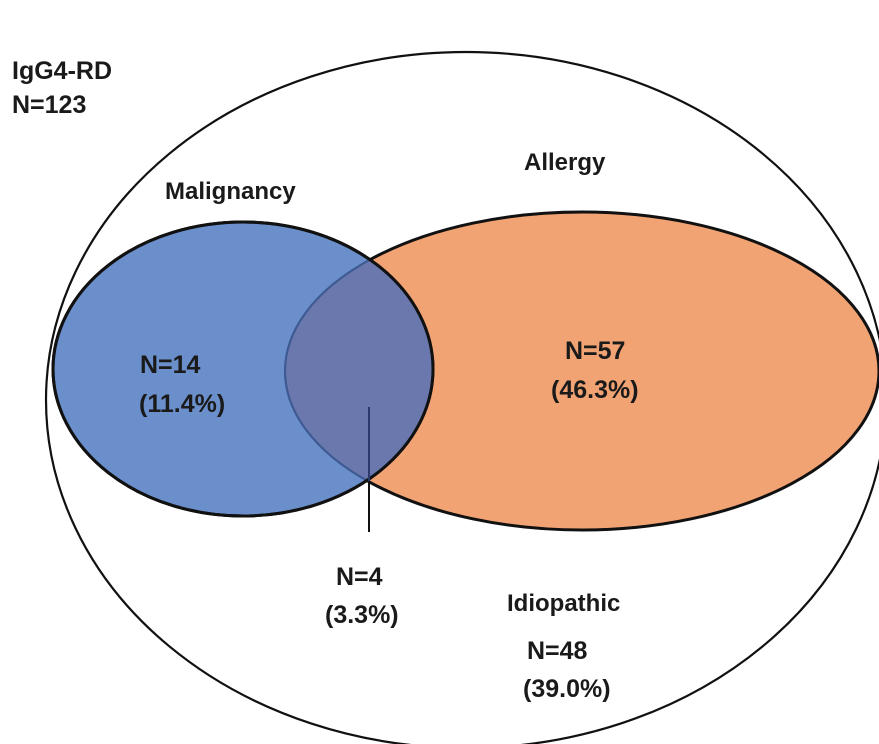 This screenshot has width=879, height=744. Describe the element at coordinates (170, 365) in the screenshot. I see `malignancy-count: N=14` at that location.